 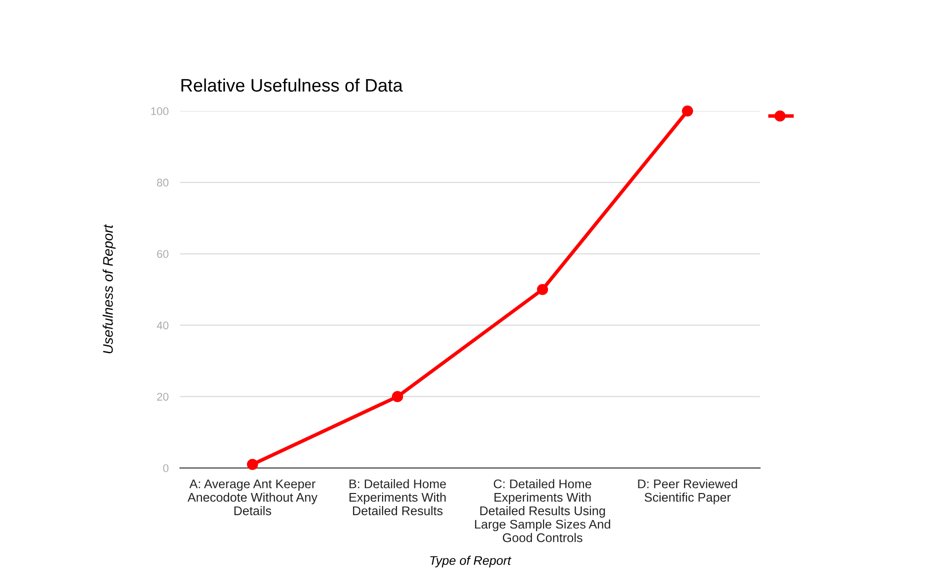 I want to click on x-tick-label: D: Peer Reviewed Scientific Paper, so click(x=688, y=491).